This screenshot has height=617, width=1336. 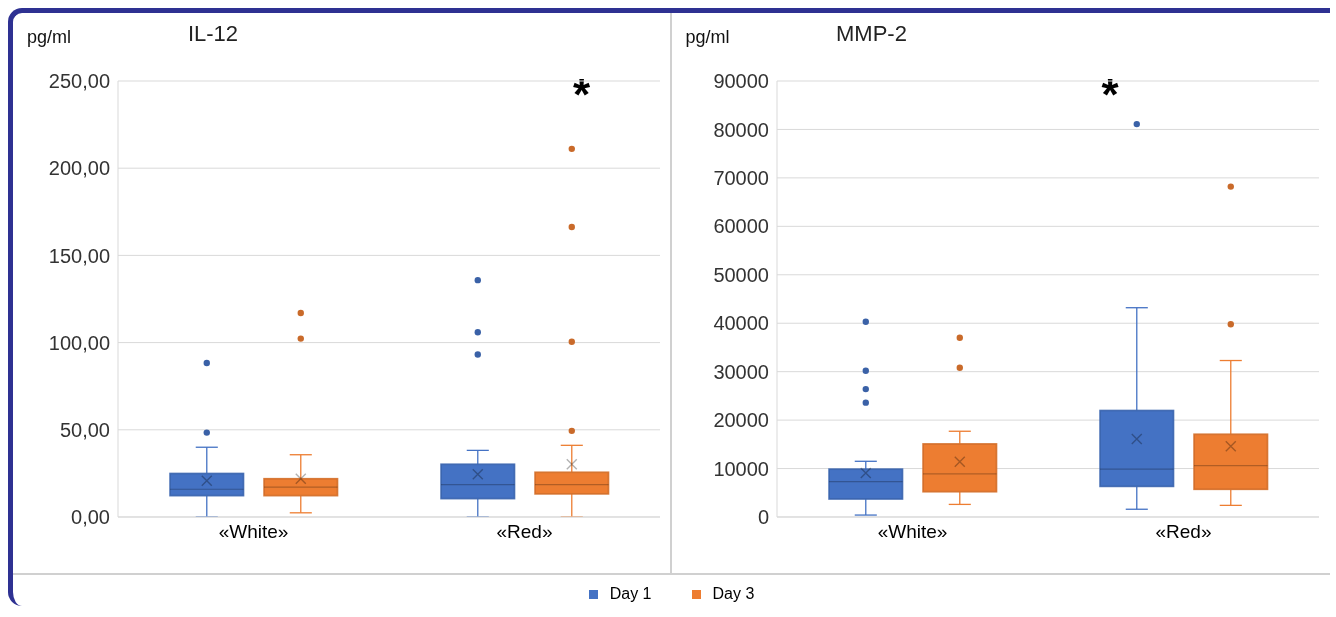 What do you see at coordinates (740, 274) in the screenshot?
I see `y-tick-label: 50000` at bounding box center [740, 274].